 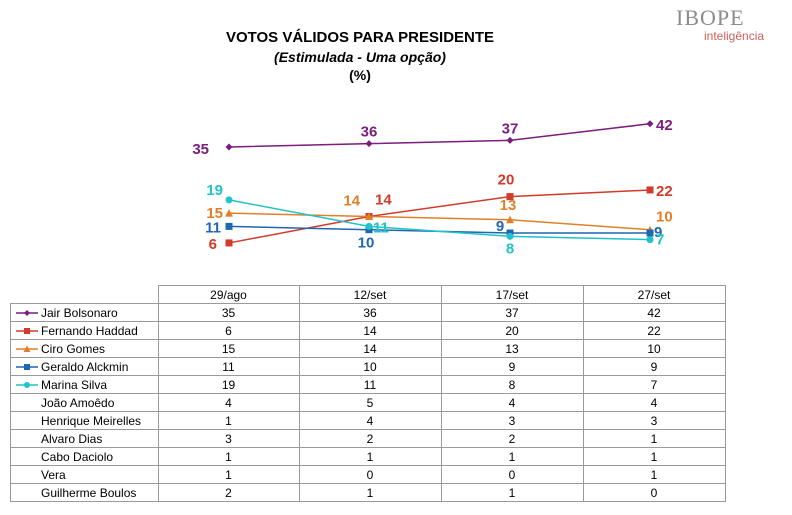 What do you see at coordinates (512, 366) in the screenshot?
I see `table-cell: 9` at bounding box center [512, 366].